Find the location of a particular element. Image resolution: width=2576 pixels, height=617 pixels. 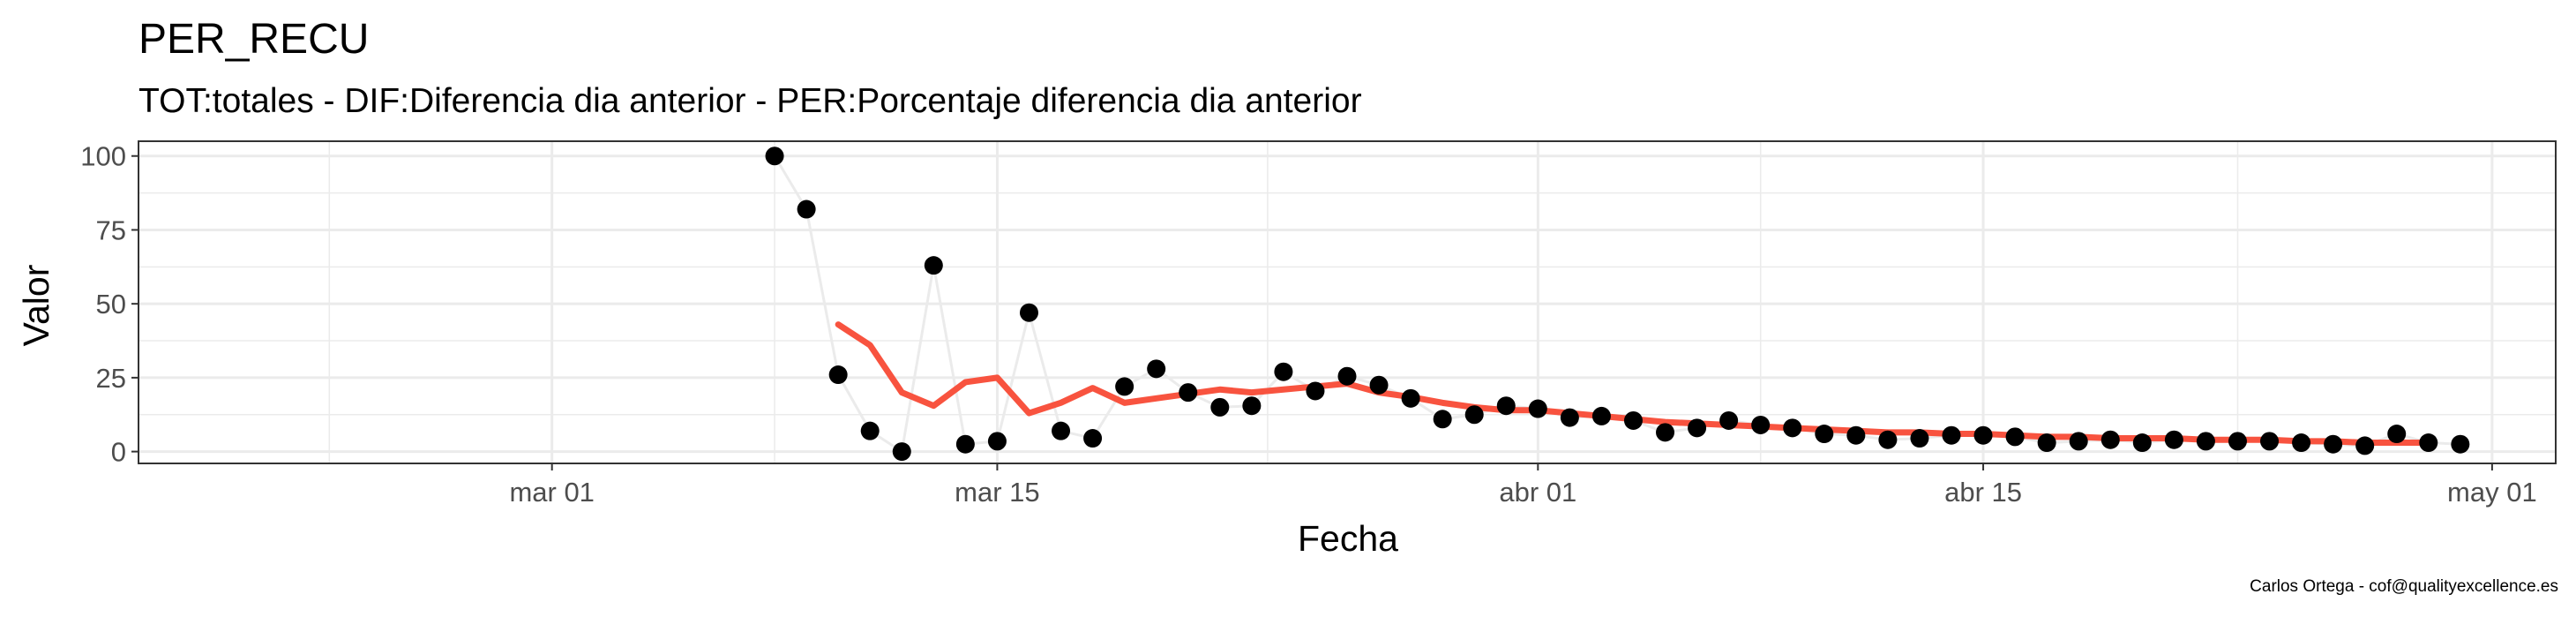

chart-title: PER_RECU is located at coordinates (254, 39).